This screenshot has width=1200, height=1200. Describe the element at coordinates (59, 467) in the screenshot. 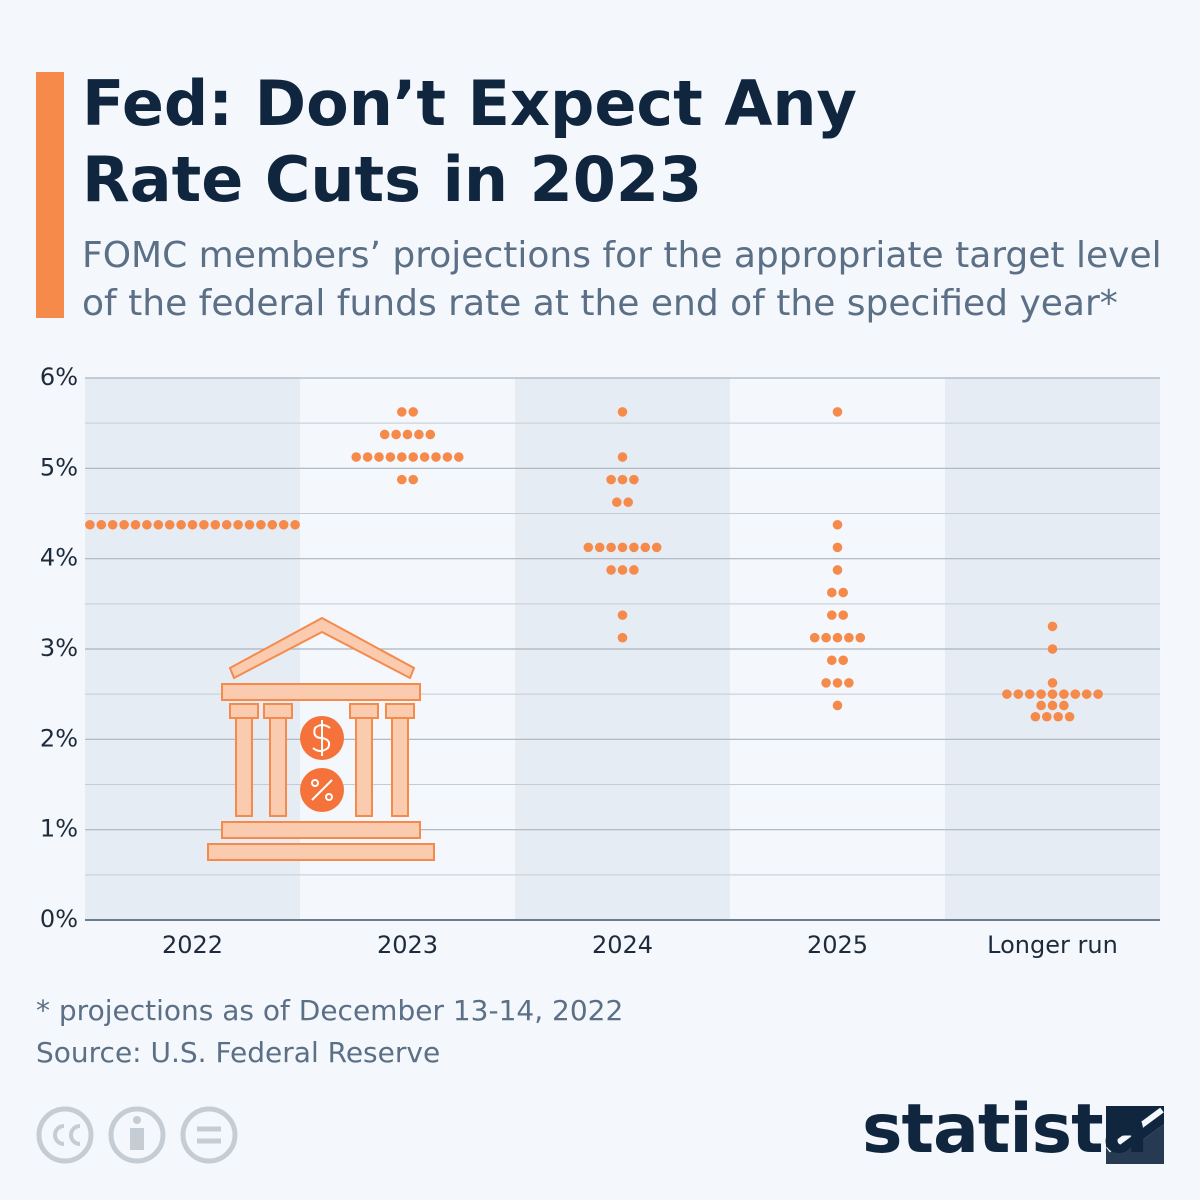

I see `y-tick-label: 5%` at that location.